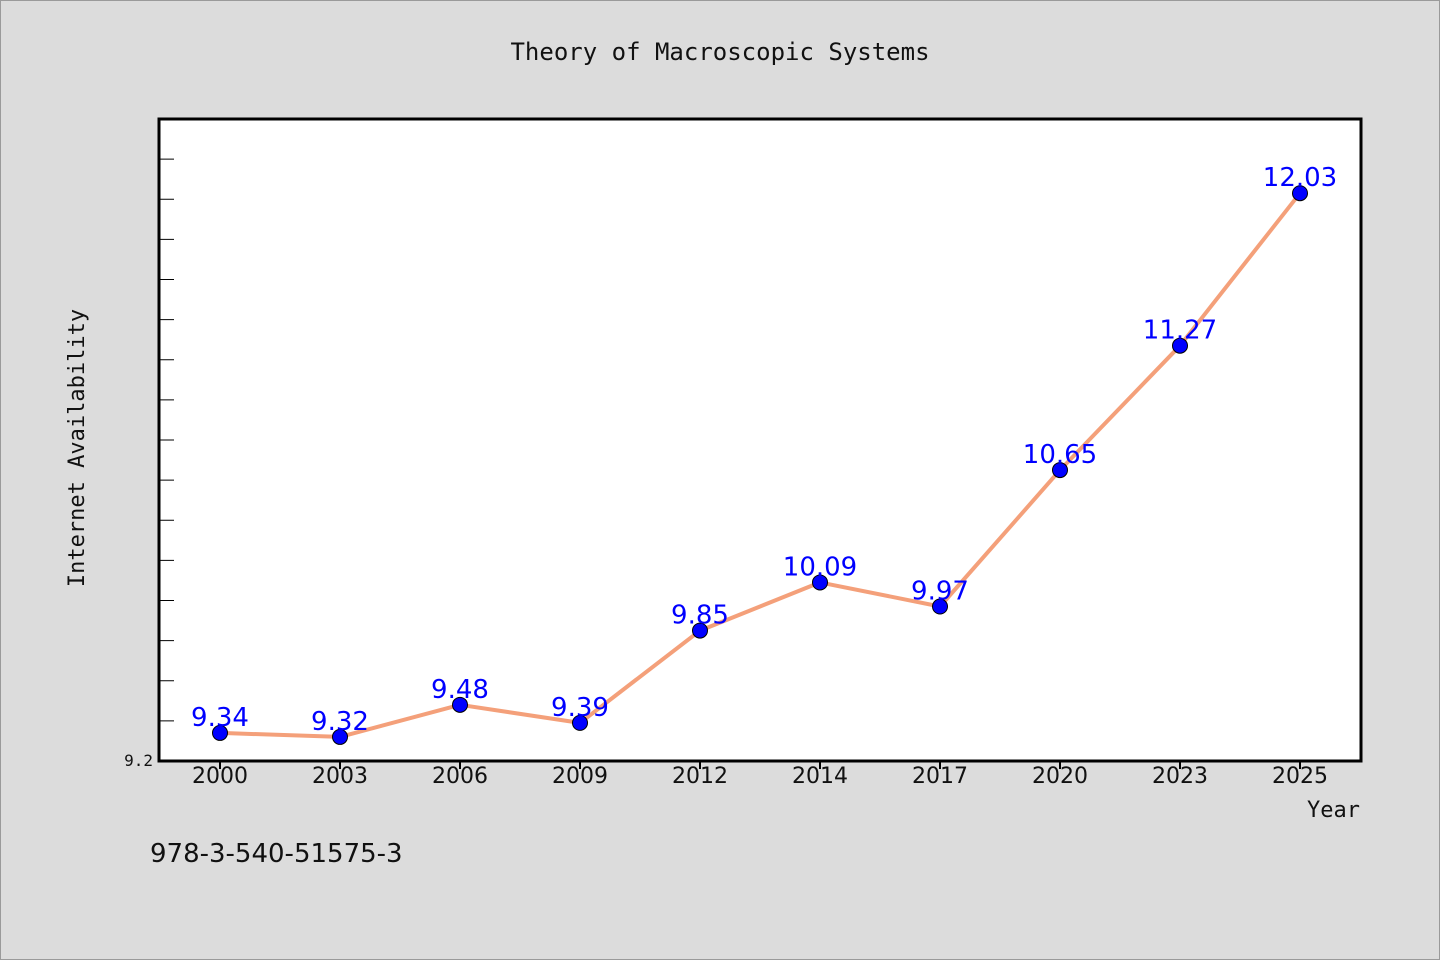 The width and height of the screenshot is (1440, 960). Describe the element at coordinates (1333, 810) in the screenshot. I see `x-axis-label: Year` at that location.